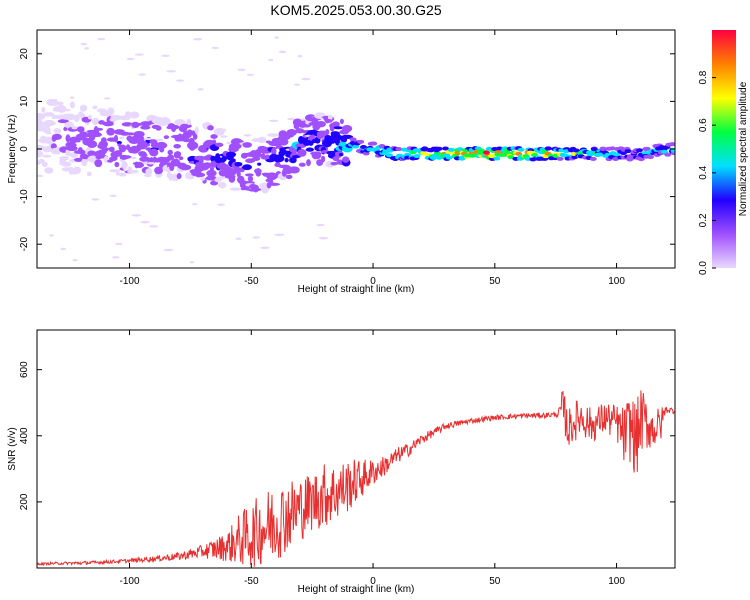  I want to click on snr-xtick-label: 100, so click(616, 581).